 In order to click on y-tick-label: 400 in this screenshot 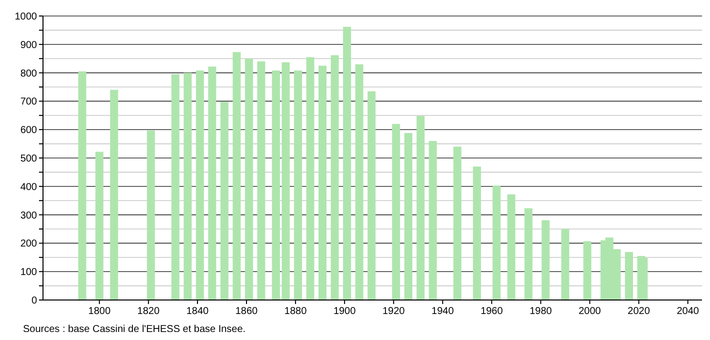, I will do `click(29, 187)`.